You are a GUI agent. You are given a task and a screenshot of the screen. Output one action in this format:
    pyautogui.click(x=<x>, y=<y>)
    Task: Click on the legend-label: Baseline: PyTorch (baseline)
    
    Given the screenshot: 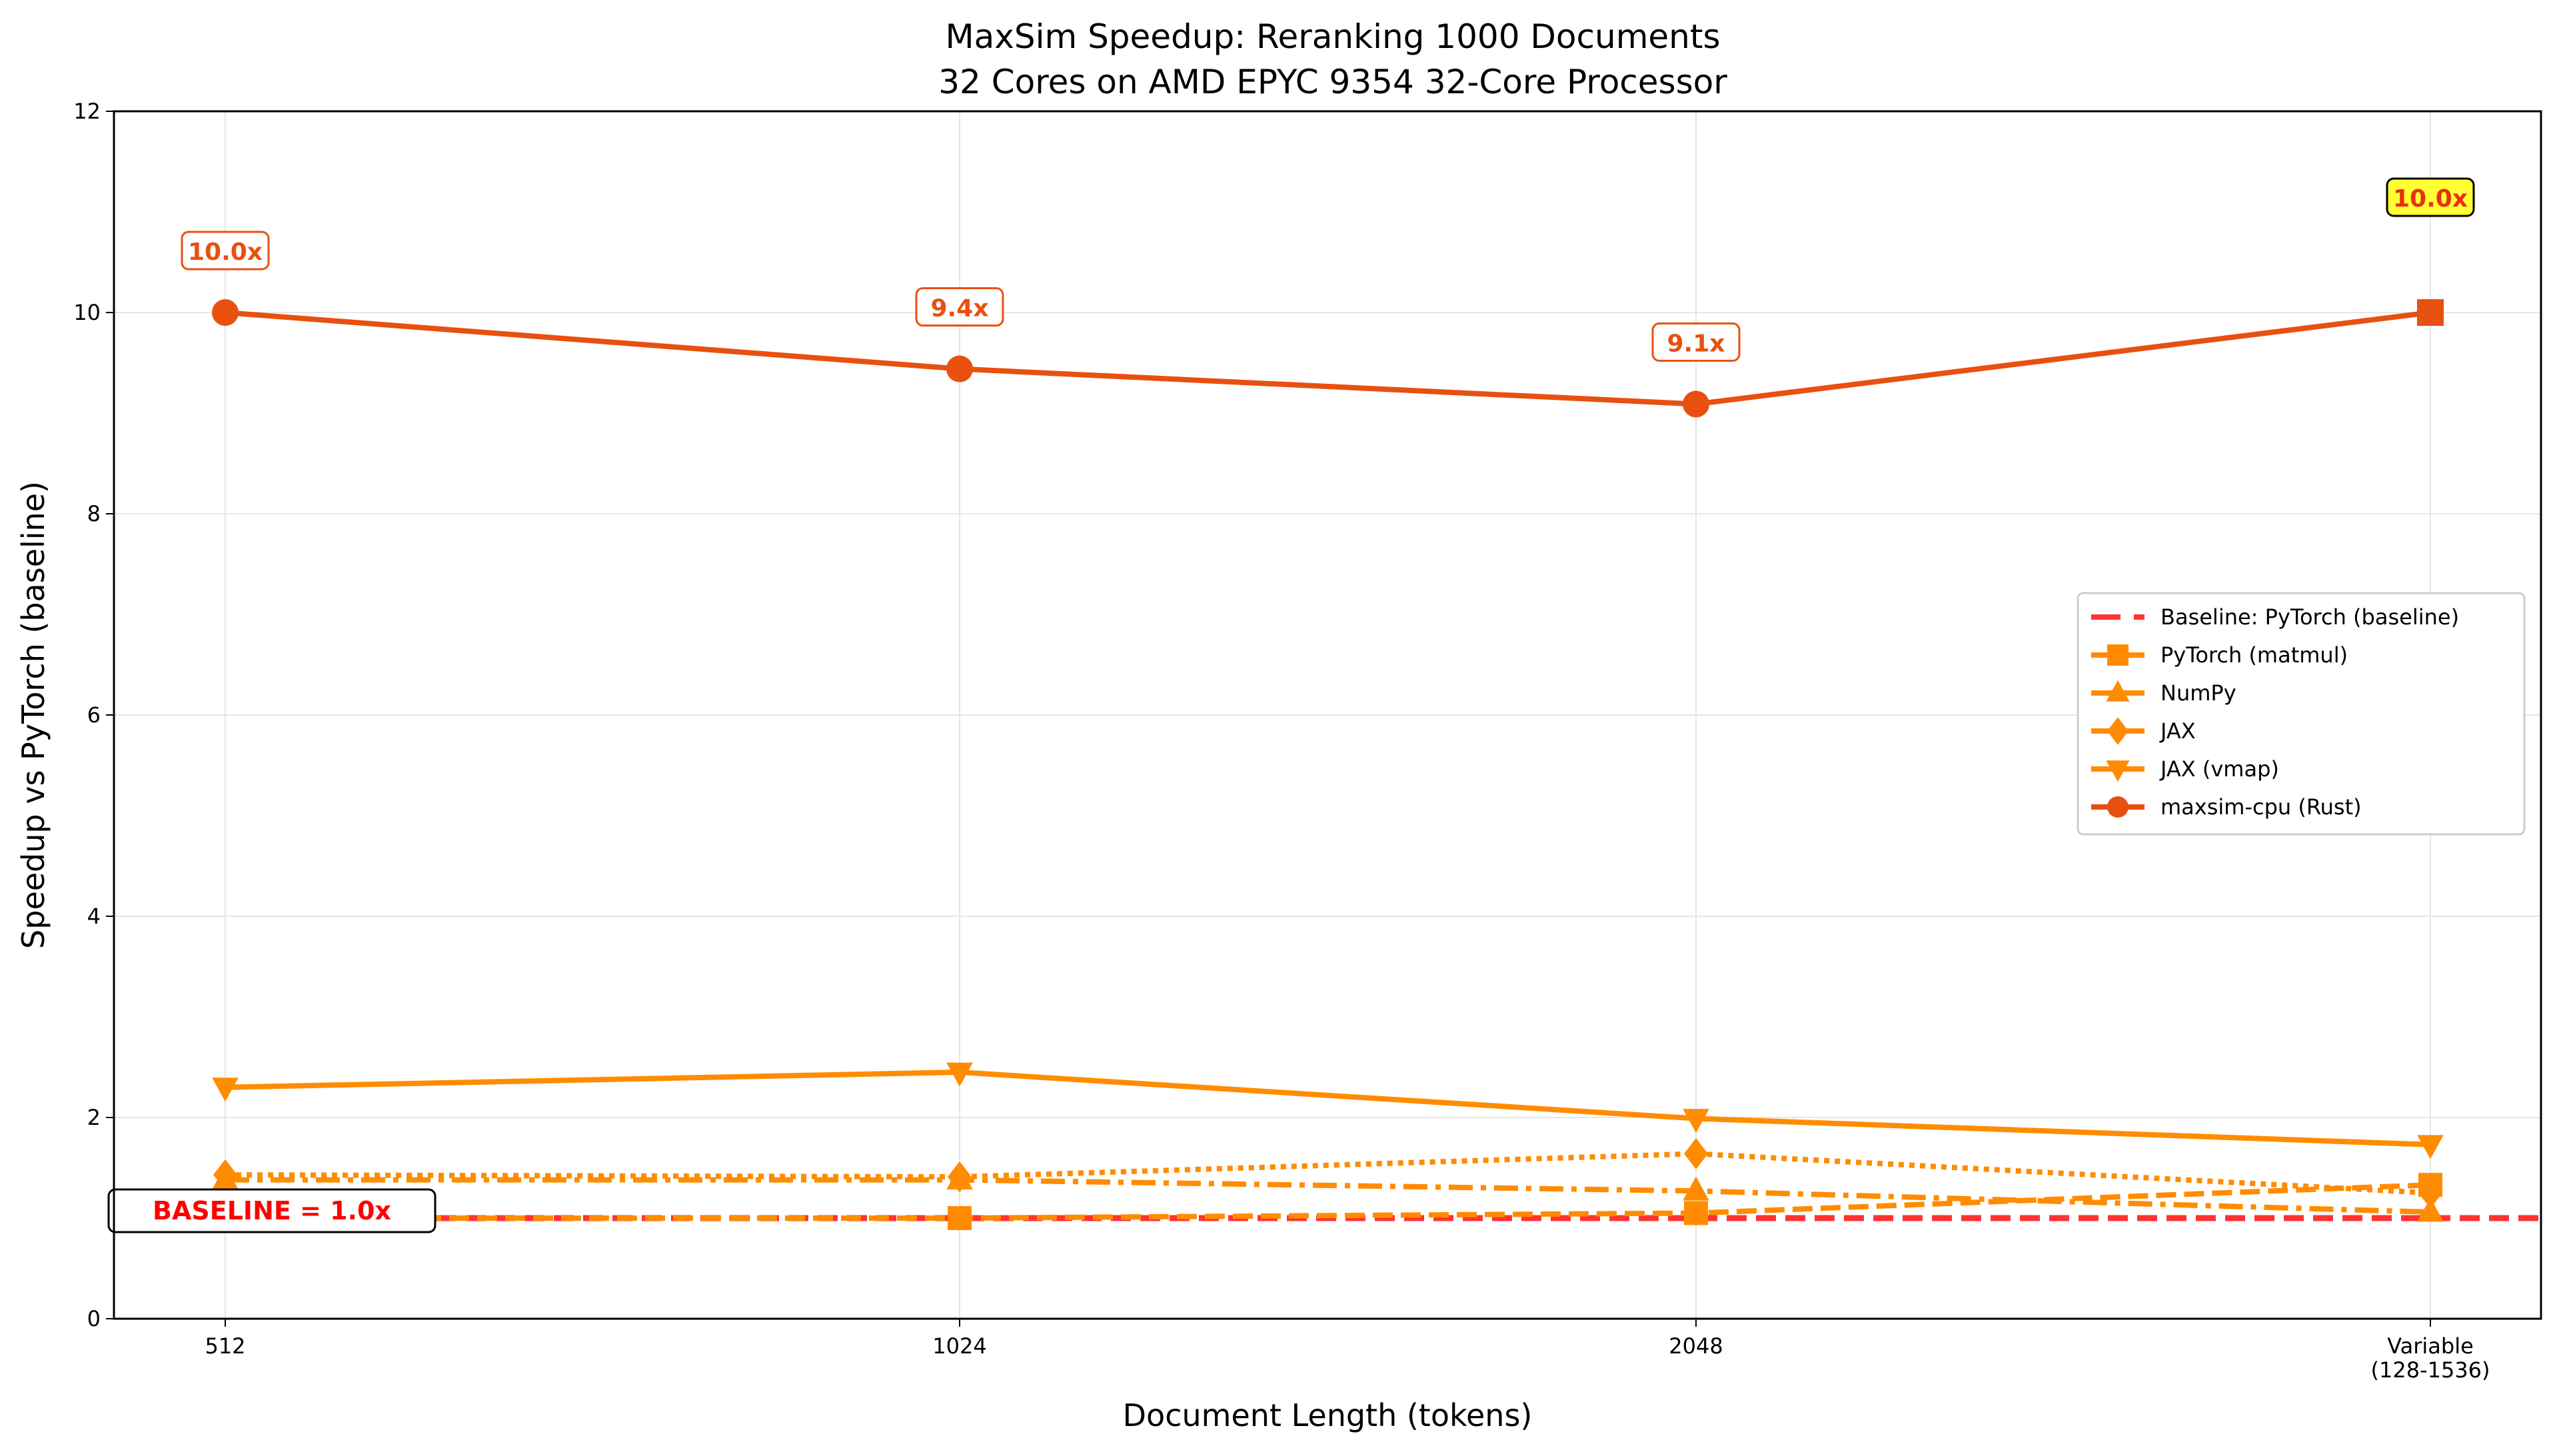 What is the action you would take?
    pyautogui.click(x=2309, y=617)
    